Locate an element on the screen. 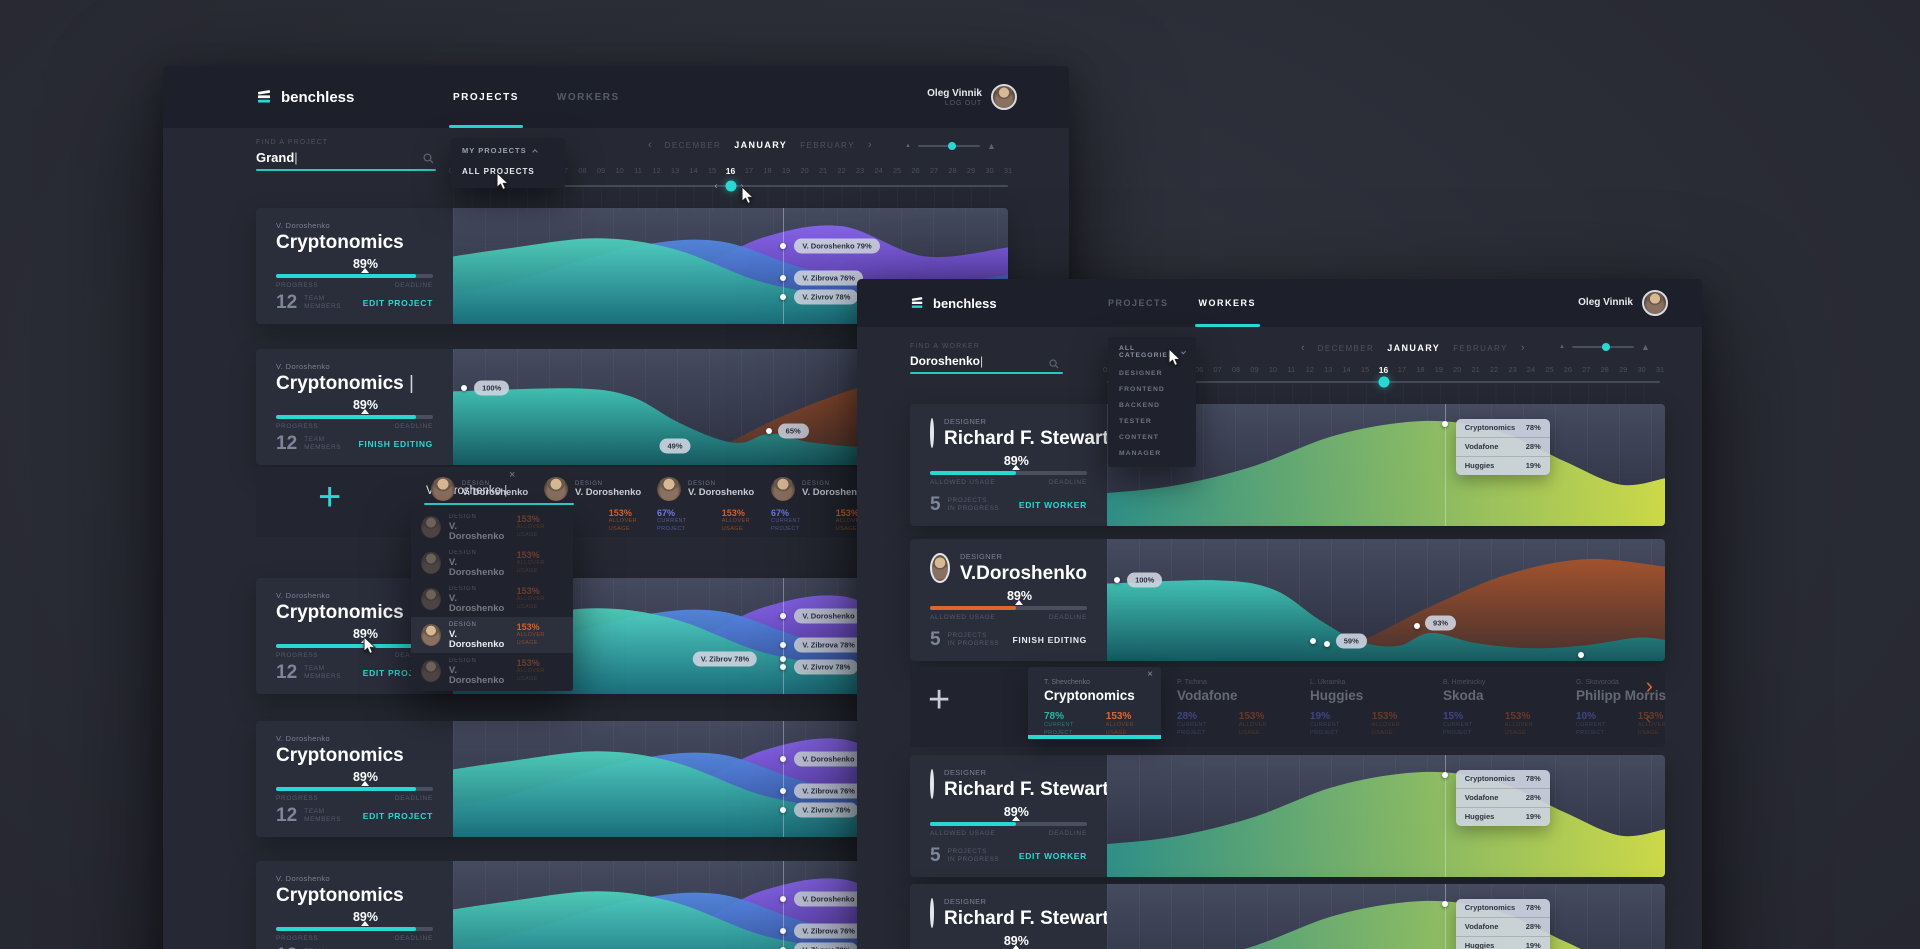  find-worker-input: Doroshenko| is located at coordinates (947, 361).